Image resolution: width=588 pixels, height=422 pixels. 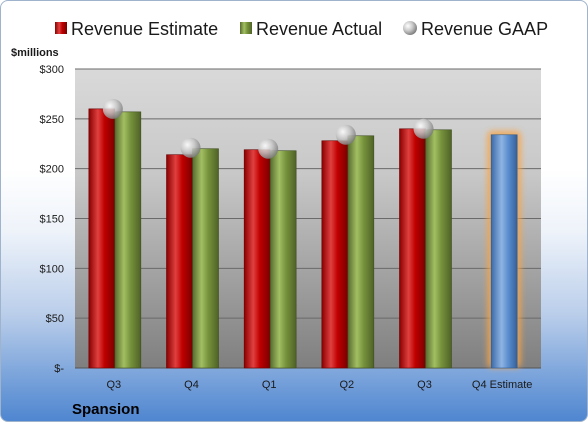 I want to click on y-tick-label: $-, so click(x=59, y=369).